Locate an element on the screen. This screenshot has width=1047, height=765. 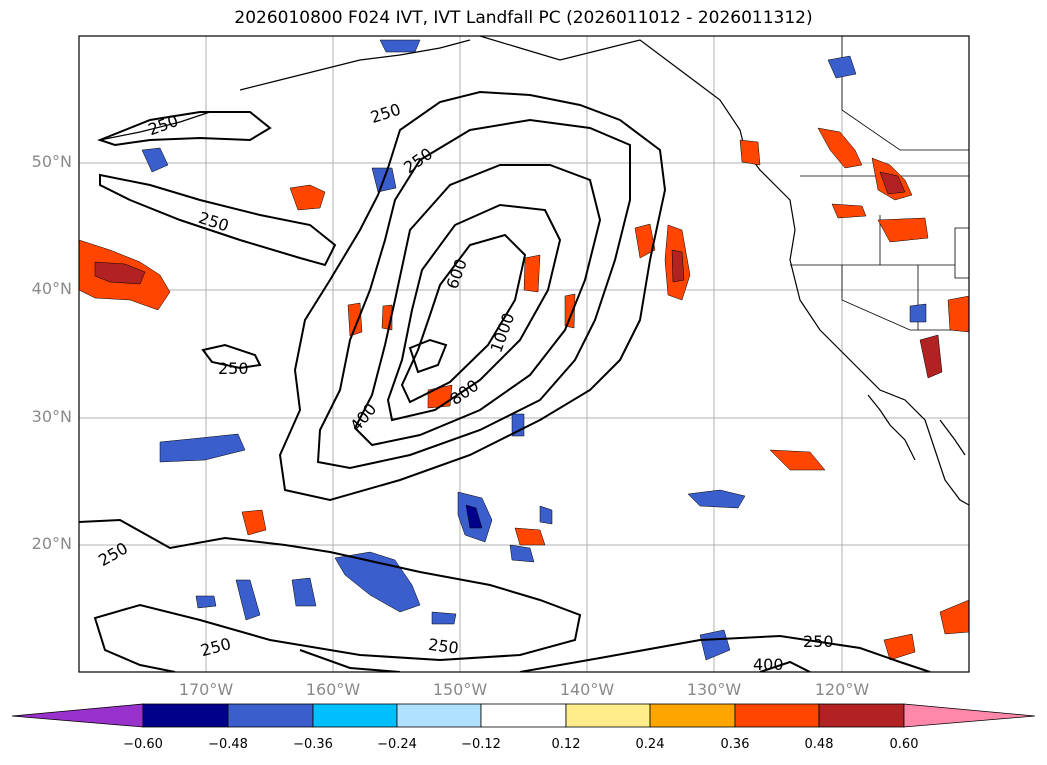
lon-label: 170°W is located at coordinates (206, 689).